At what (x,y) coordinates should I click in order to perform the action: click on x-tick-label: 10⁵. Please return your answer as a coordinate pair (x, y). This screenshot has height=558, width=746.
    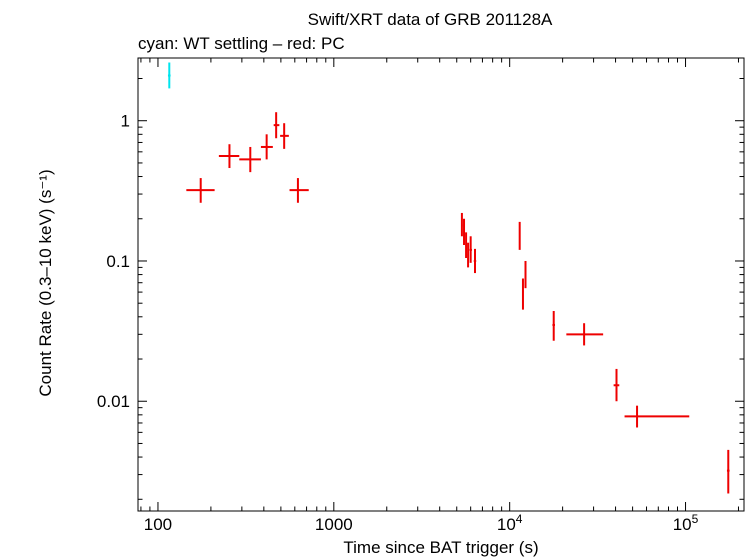
    Looking at the image, I should click on (686, 523).